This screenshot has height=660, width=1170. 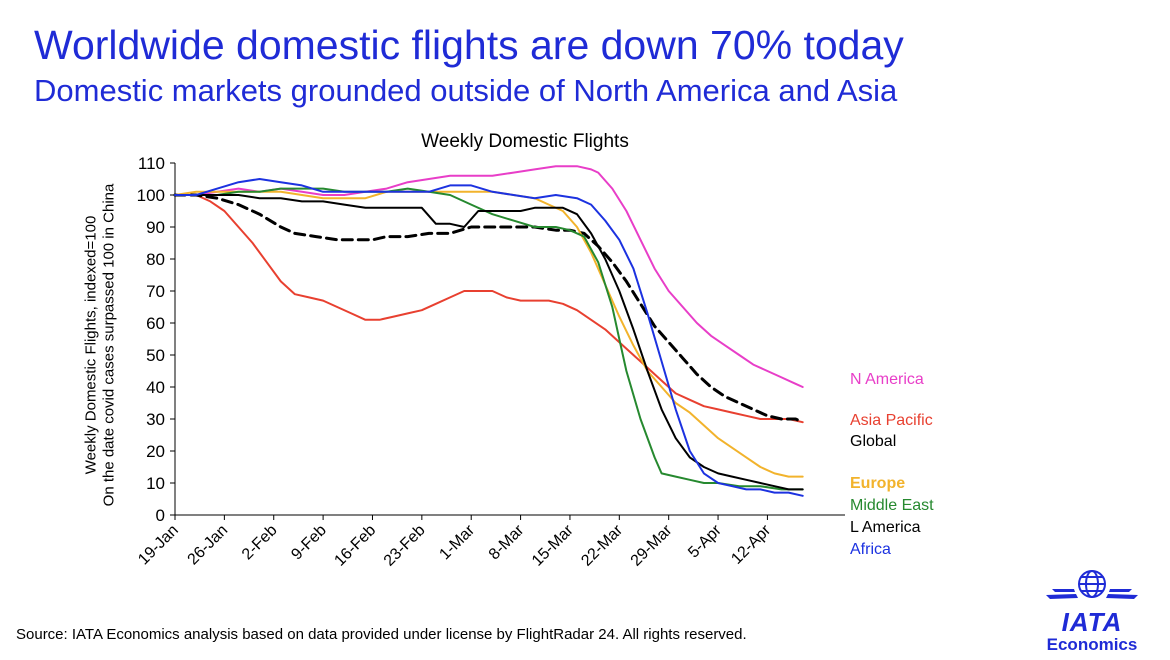 I want to click on logo-wordmark: IATA, so click(x=1092, y=622).